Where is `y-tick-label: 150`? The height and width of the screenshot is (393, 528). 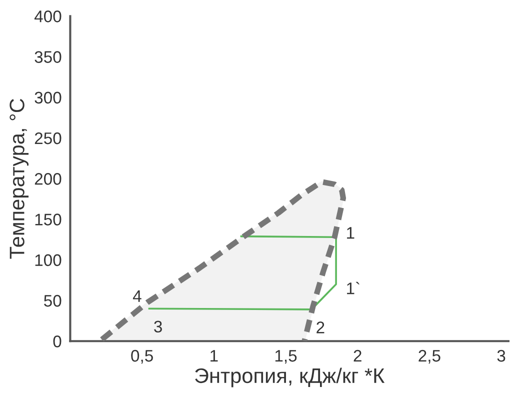
y-tick-label: 150 is located at coordinates (48, 220).